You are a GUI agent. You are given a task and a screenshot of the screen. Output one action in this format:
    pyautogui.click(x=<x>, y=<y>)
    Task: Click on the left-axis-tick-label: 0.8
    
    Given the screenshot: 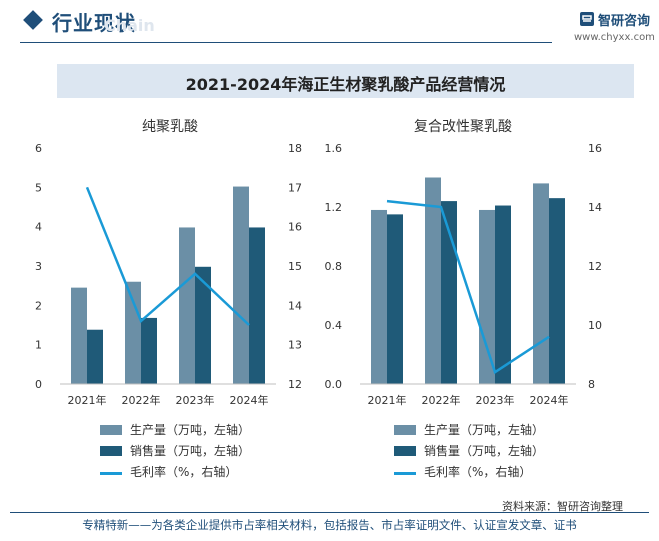 What is the action you would take?
    pyautogui.click(x=334, y=266)
    